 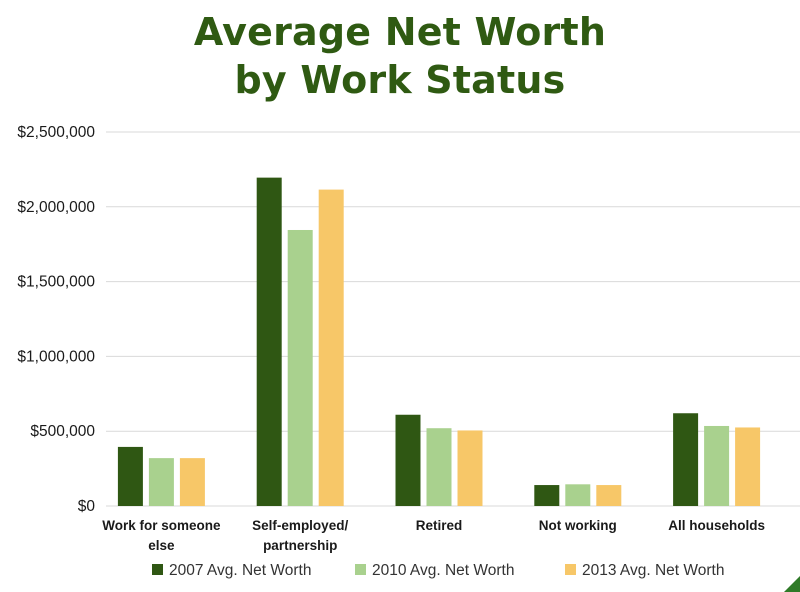 What do you see at coordinates (400, 80) in the screenshot?
I see `chart-title-line-2: by Work Status` at bounding box center [400, 80].